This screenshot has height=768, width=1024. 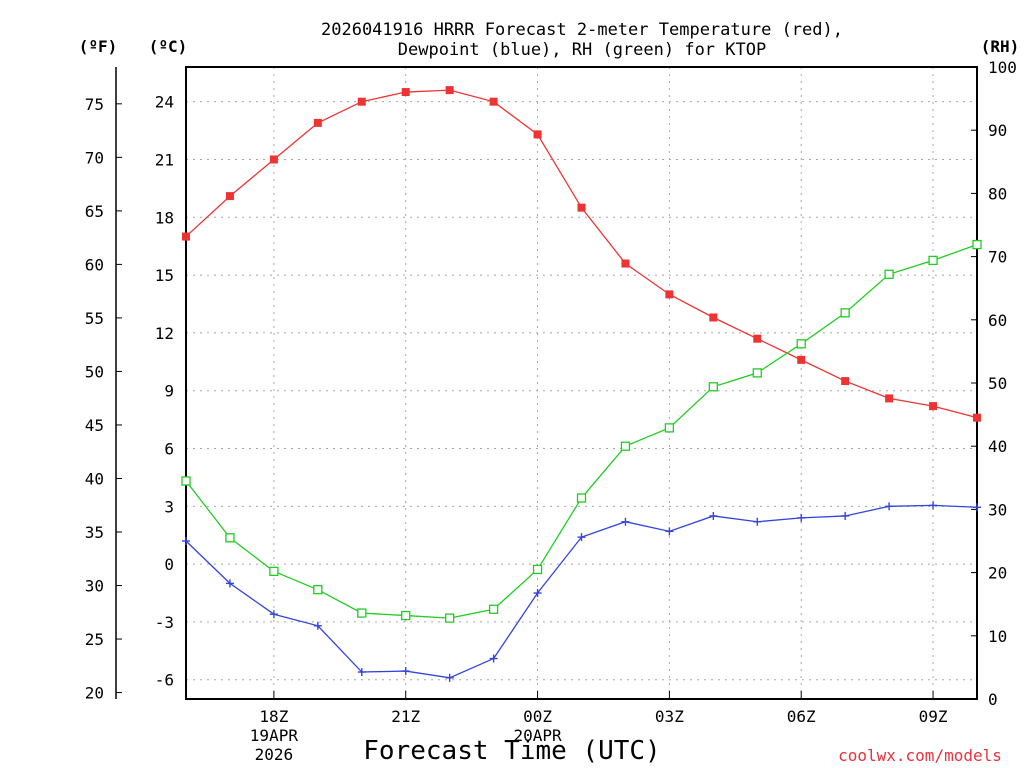 I want to click on fahrenheit-tick-label: 20, so click(x=94, y=693).